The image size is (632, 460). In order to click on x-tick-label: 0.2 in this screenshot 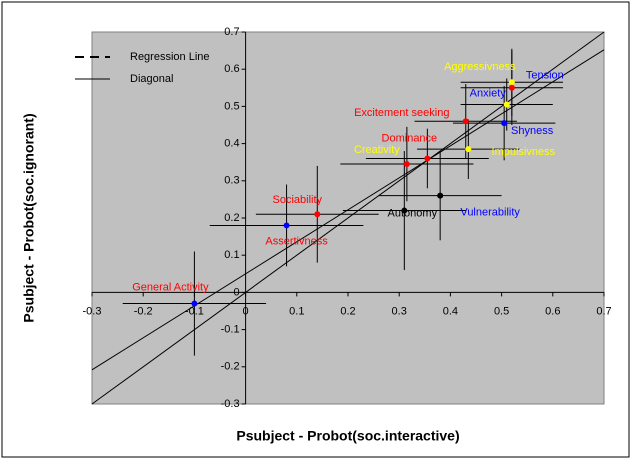, I will do `click(347, 311)`.